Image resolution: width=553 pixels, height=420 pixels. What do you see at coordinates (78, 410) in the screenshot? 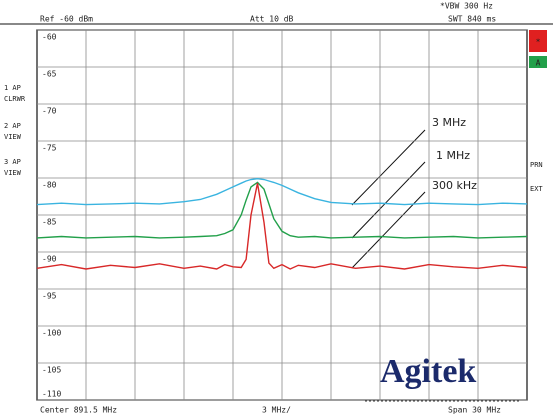
I see `footer-label: Center 891.5 MHz` at bounding box center [78, 410].